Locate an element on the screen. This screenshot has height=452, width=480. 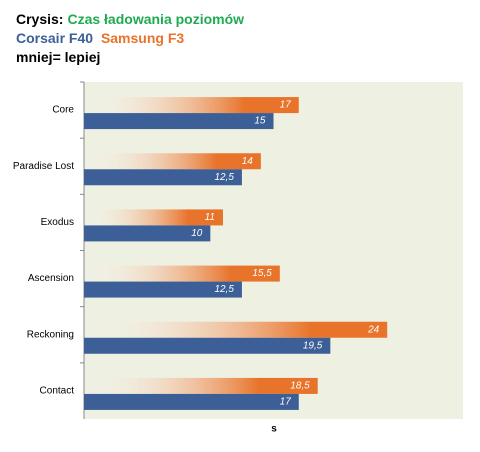
legend-entry: Samsung F3 is located at coordinates (142, 38).